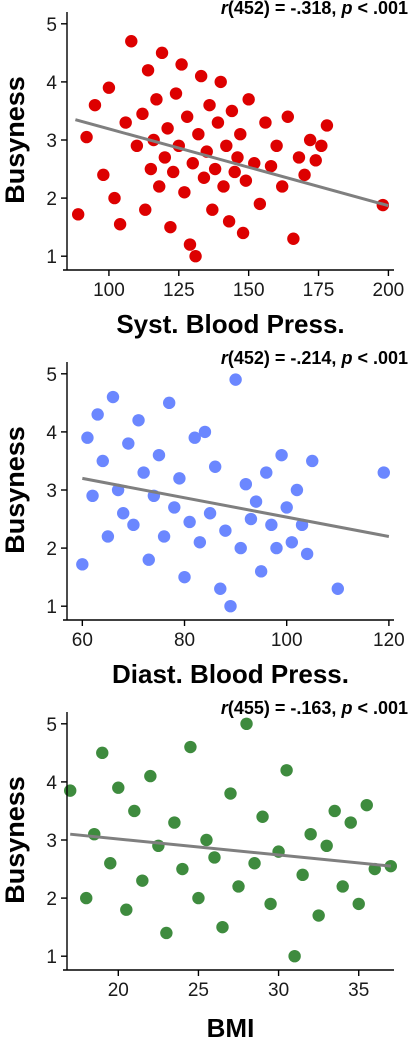 The width and height of the screenshot is (411, 1050). What do you see at coordinates (314, 709) in the screenshot?
I see `correlation-annotation: r(455) = -.163, p < .001` at bounding box center [314, 709].